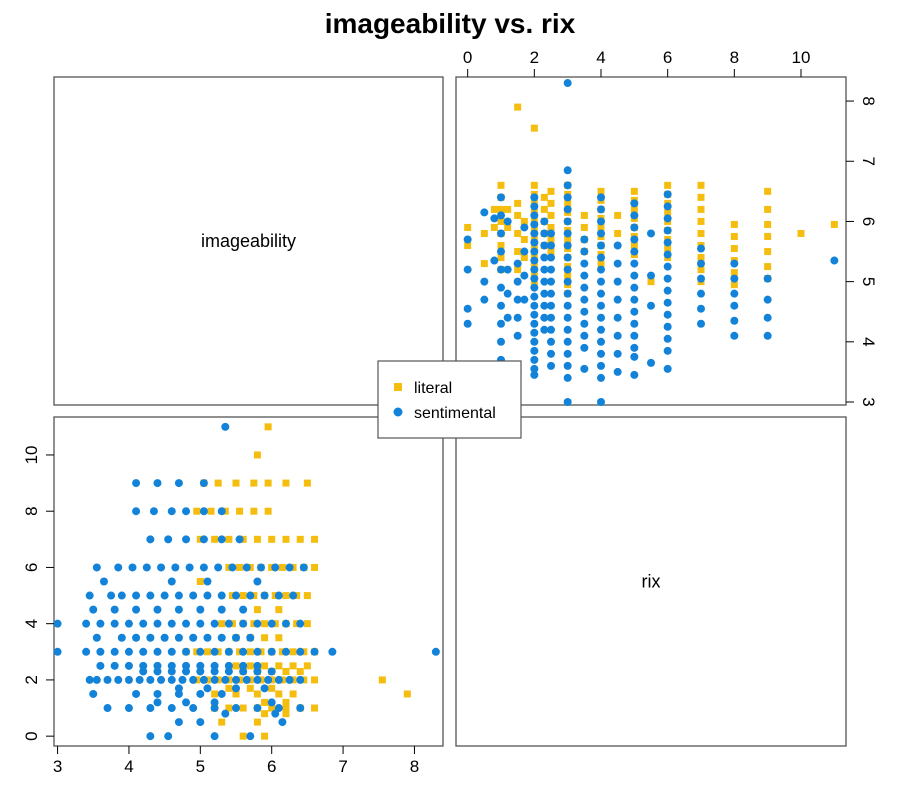  What do you see at coordinates (868, 401) in the screenshot?
I see `tick-label-right-imageability: 3` at bounding box center [868, 401].